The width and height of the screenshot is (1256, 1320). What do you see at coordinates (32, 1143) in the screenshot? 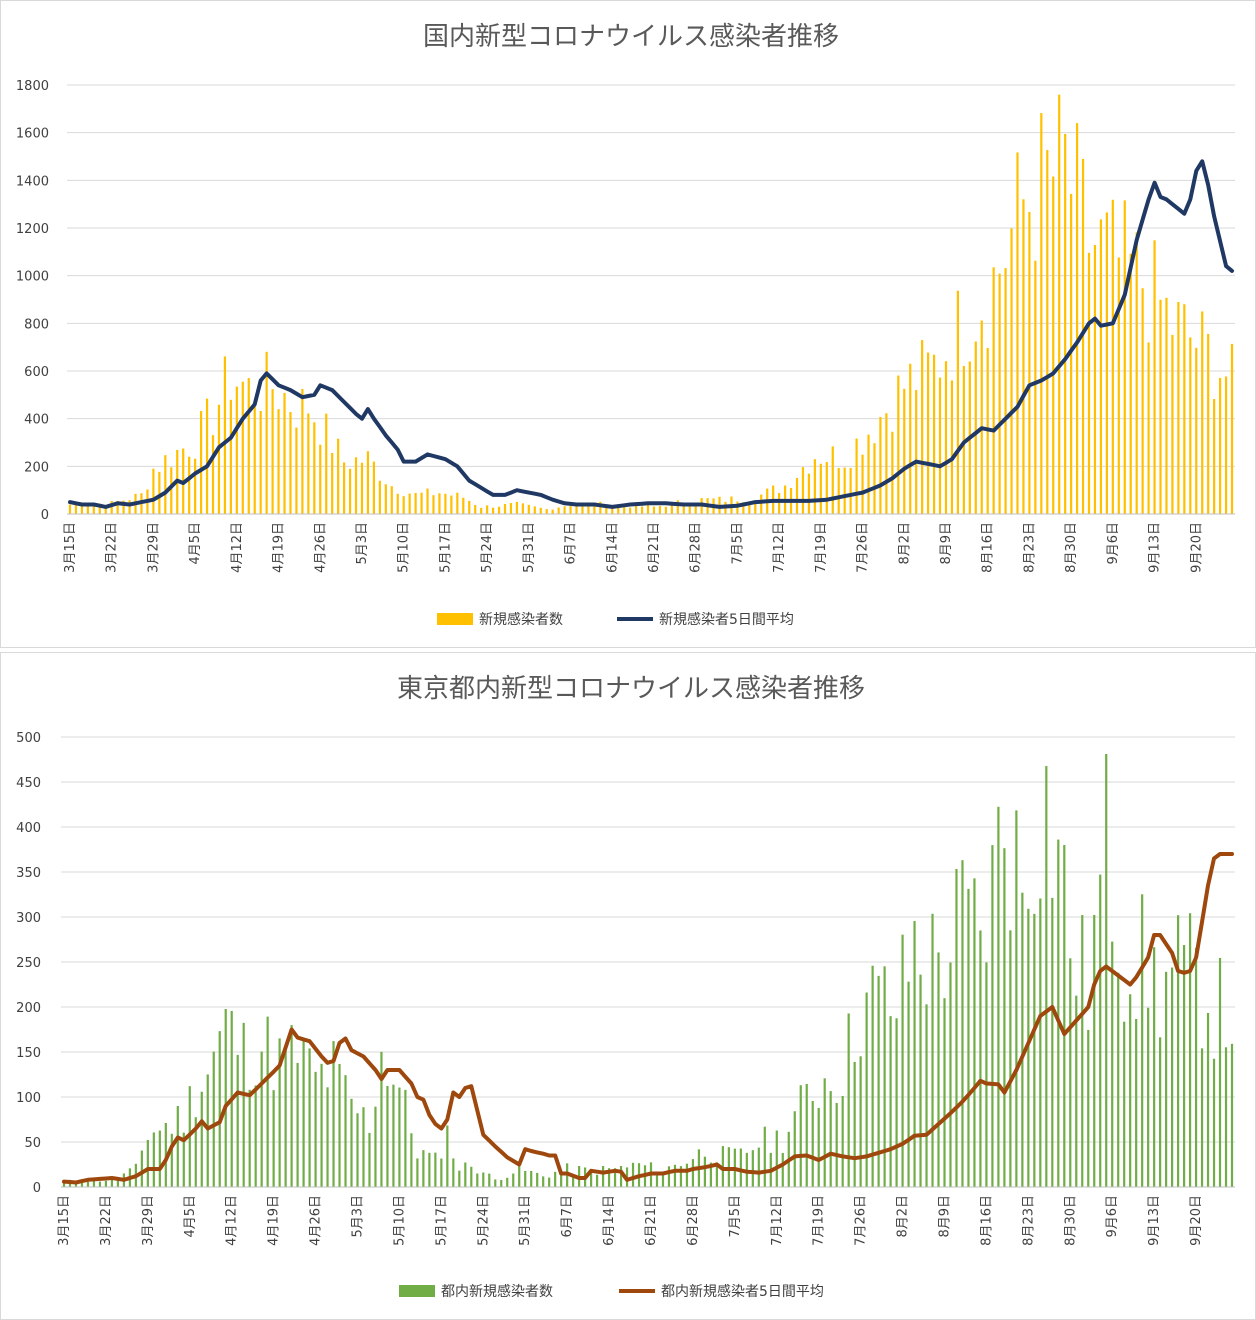
I see `y-tick-label: 50` at bounding box center [32, 1143].